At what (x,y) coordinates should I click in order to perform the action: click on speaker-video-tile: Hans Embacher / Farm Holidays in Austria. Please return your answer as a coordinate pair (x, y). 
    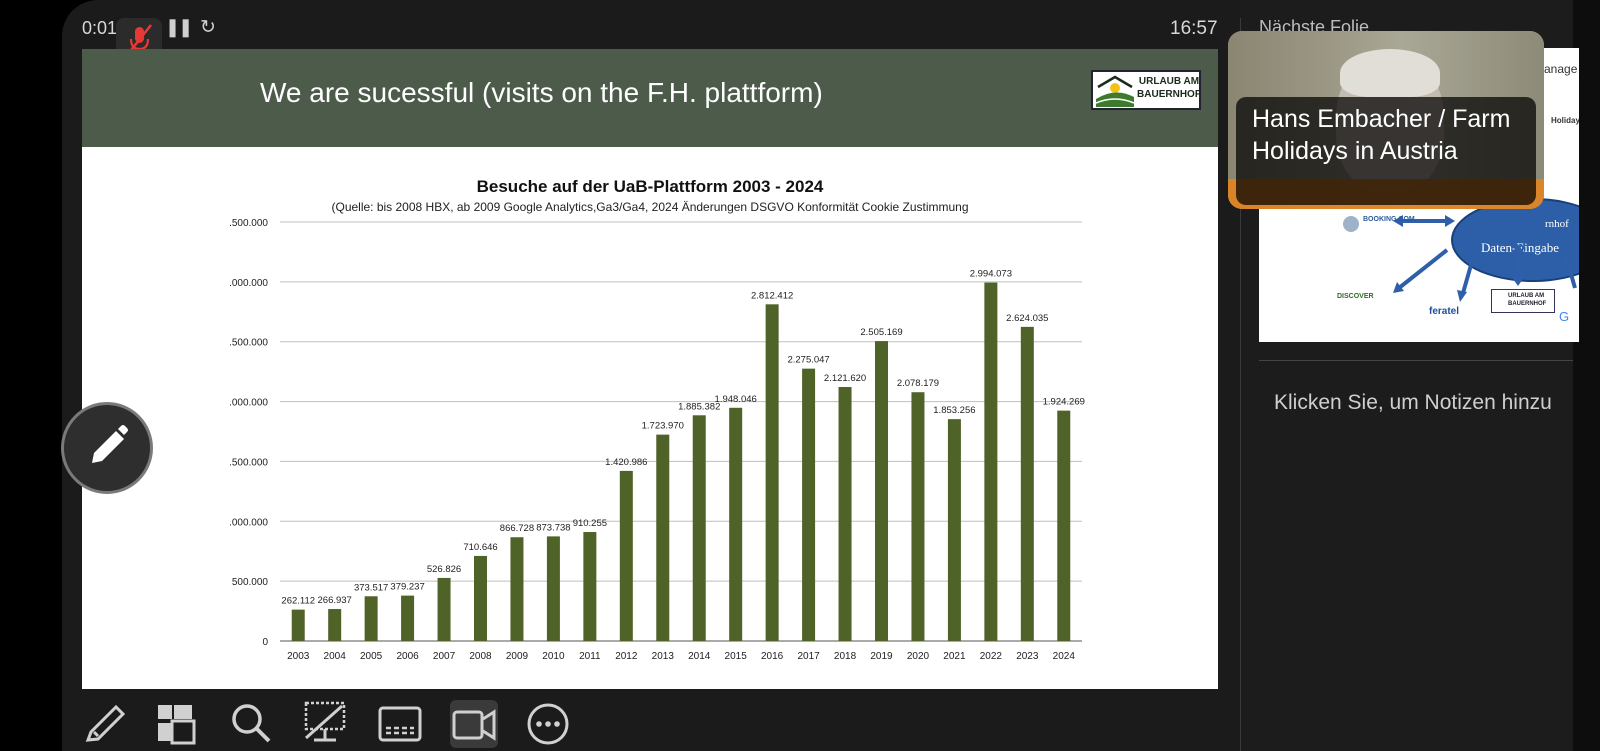
    Looking at the image, I should click on (1386, 120).